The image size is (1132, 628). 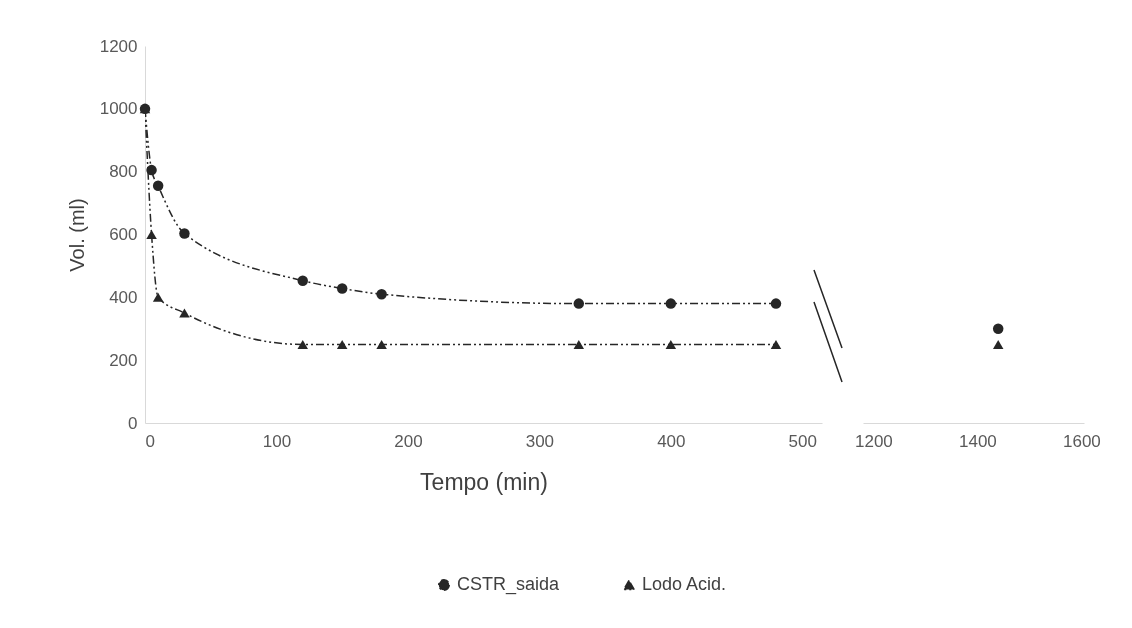 What do you see at coordinates (684, 584) in the screenshot?
I see `legend-label: Lodo Acid.` at bounding box center [684, 584].